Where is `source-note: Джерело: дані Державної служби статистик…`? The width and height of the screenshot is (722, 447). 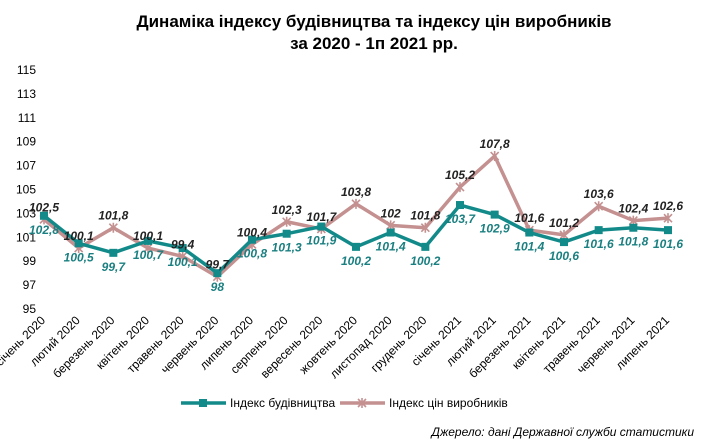
source-note: Джерело: дані Державної служби статистик… is located at coordinates (562, 432).